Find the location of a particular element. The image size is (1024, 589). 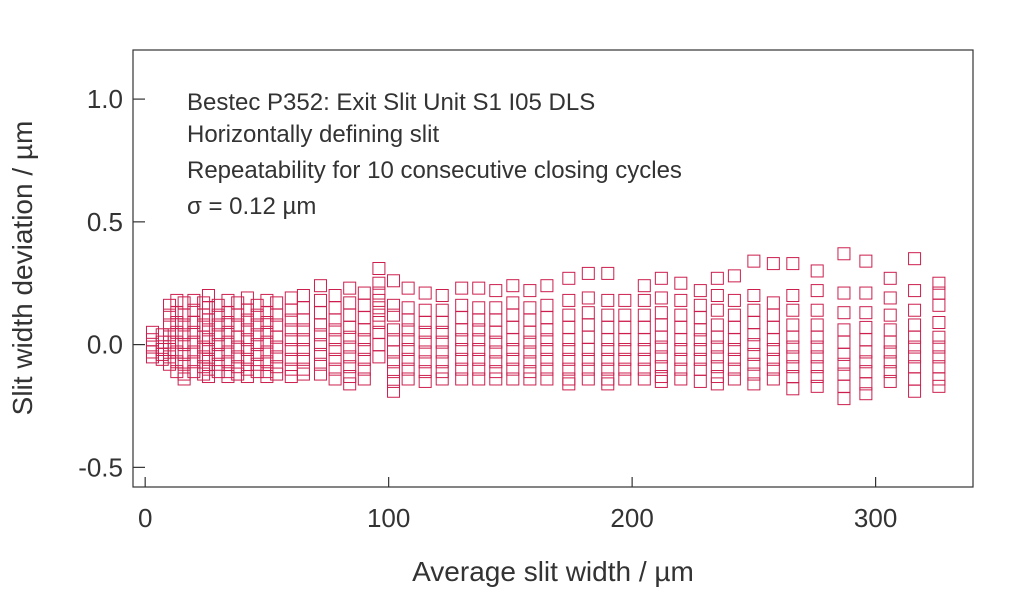

x-tick-label: 300 is located at coordinates (875, 518).